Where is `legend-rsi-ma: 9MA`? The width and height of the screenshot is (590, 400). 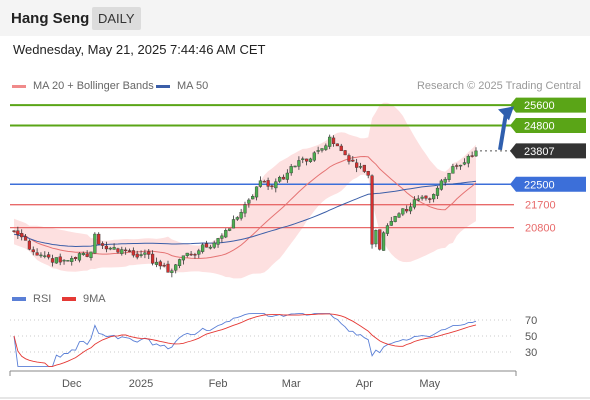 legend-rsi-ma: 9MA is located at coordinates (84, 299).